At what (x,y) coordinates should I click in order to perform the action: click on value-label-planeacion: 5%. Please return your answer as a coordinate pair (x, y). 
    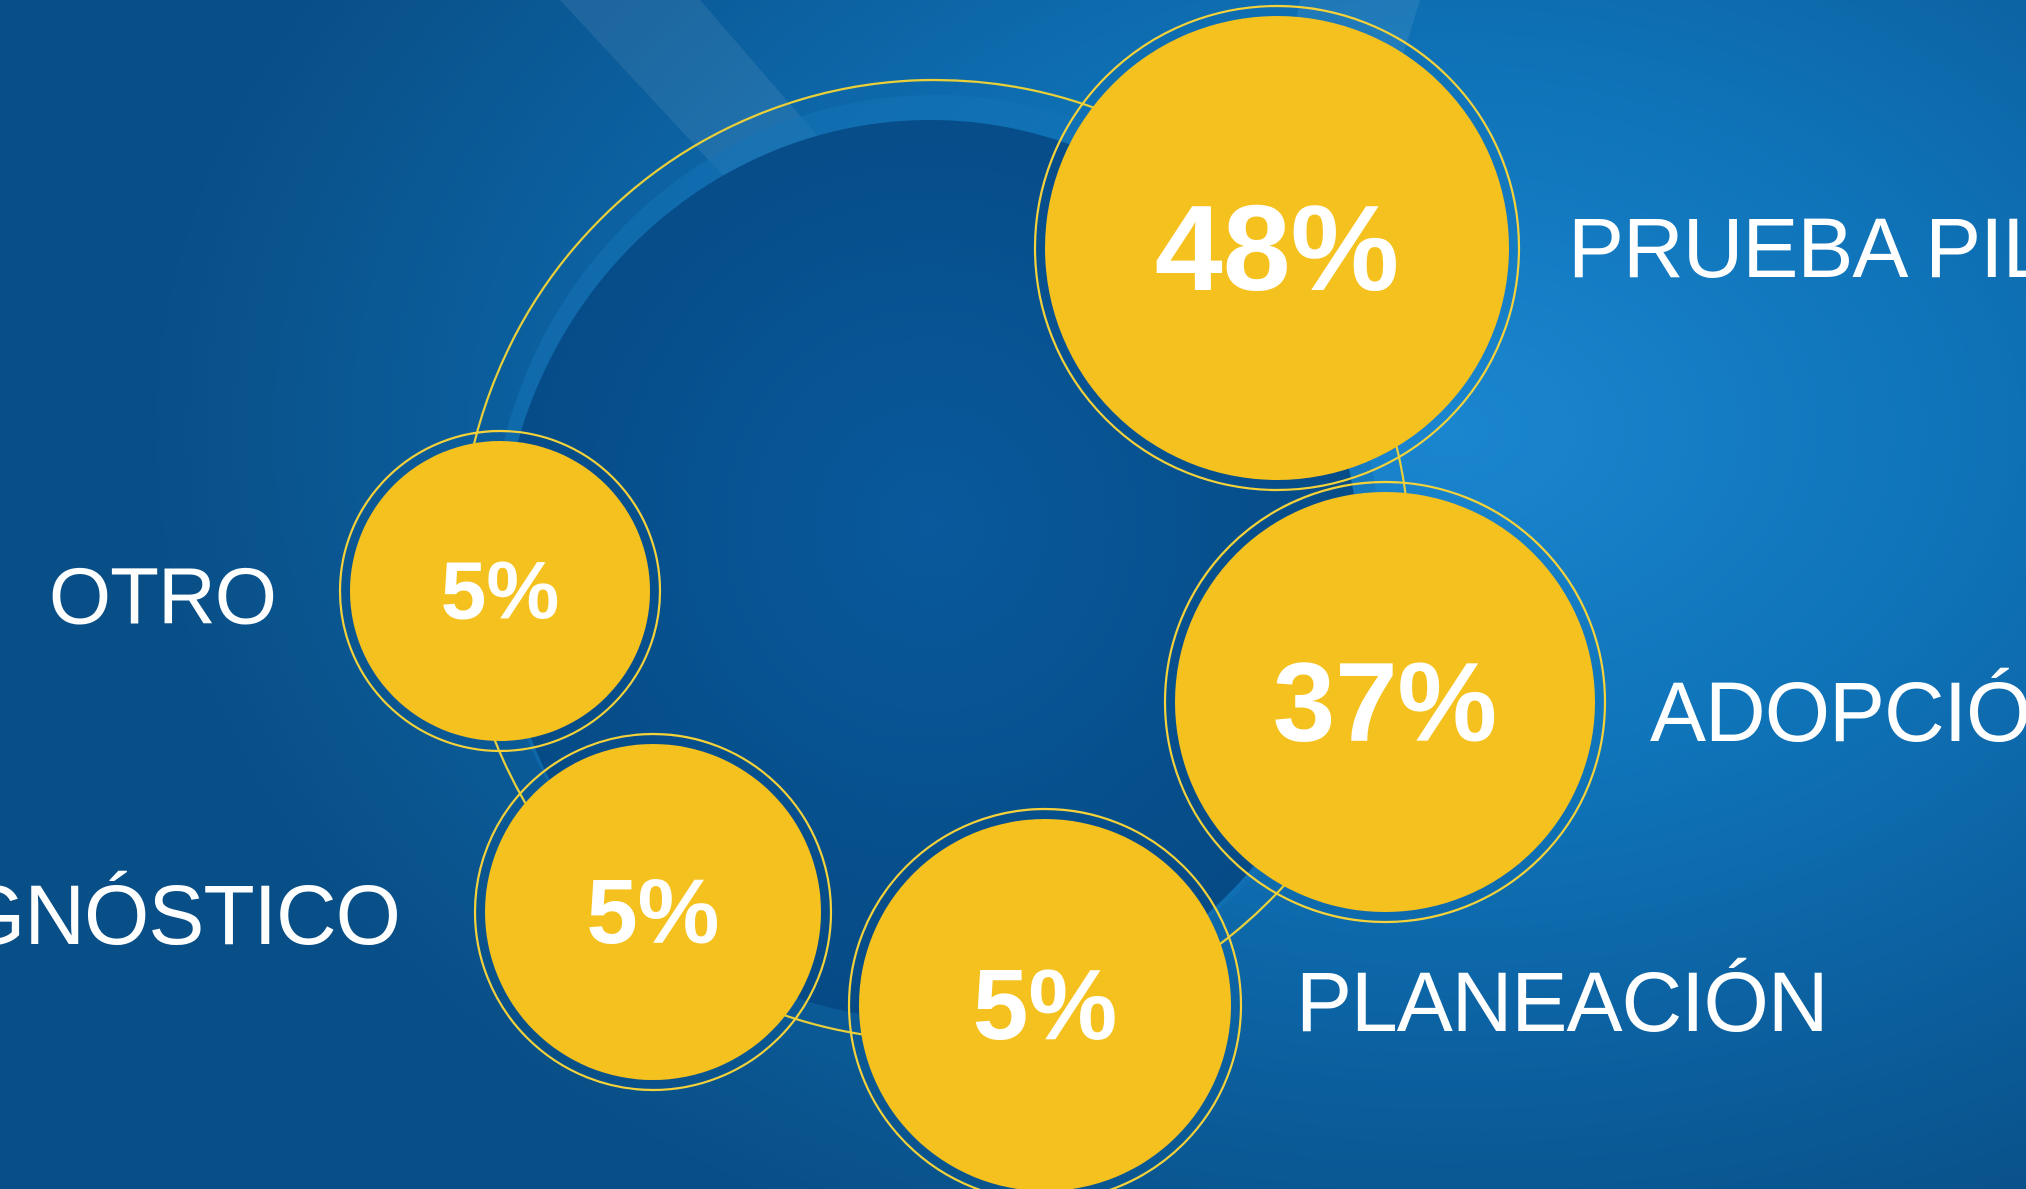
    Looking at the image, I should click on (1045, 1005).